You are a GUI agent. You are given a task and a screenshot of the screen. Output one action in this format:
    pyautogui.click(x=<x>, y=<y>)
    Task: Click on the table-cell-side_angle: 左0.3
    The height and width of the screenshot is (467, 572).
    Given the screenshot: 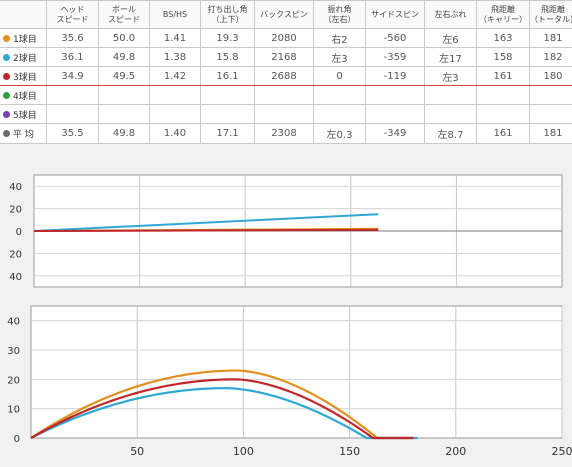 What is the action you would take?
    pyautogui.click(x=339, y=133)
    